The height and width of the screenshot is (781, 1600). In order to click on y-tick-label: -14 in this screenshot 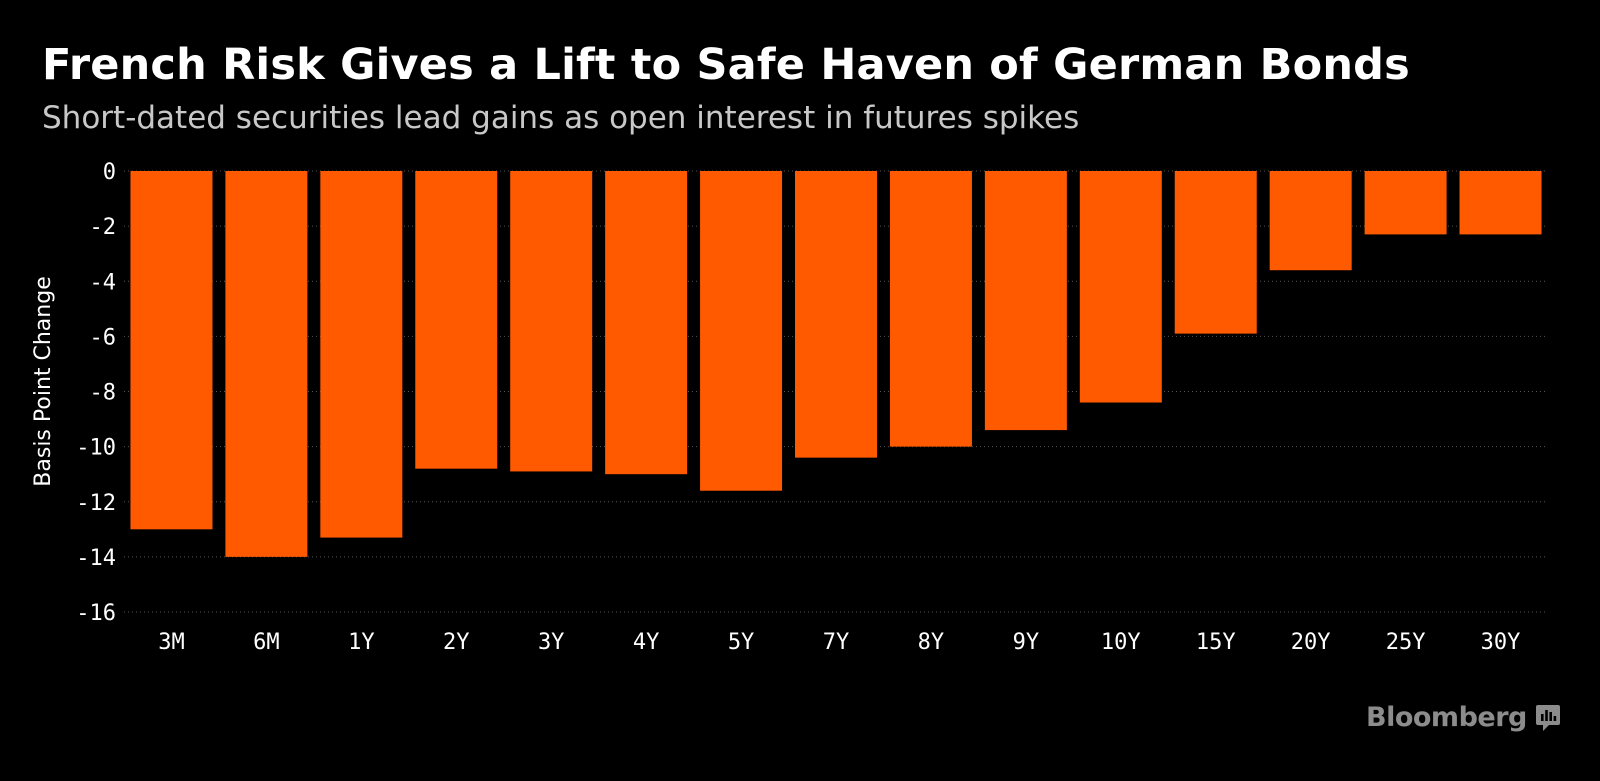, I will do `click(96, 558)`.